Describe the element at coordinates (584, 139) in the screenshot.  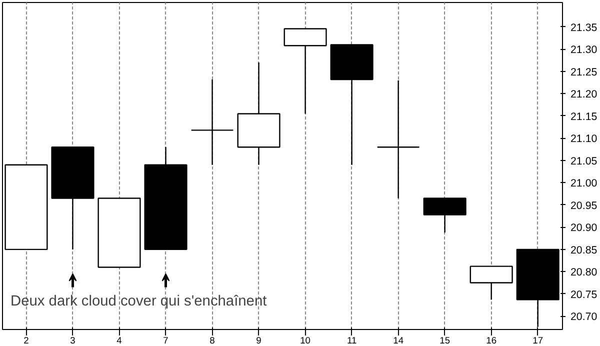
I see `y-tick-label: 21.10` at that location.